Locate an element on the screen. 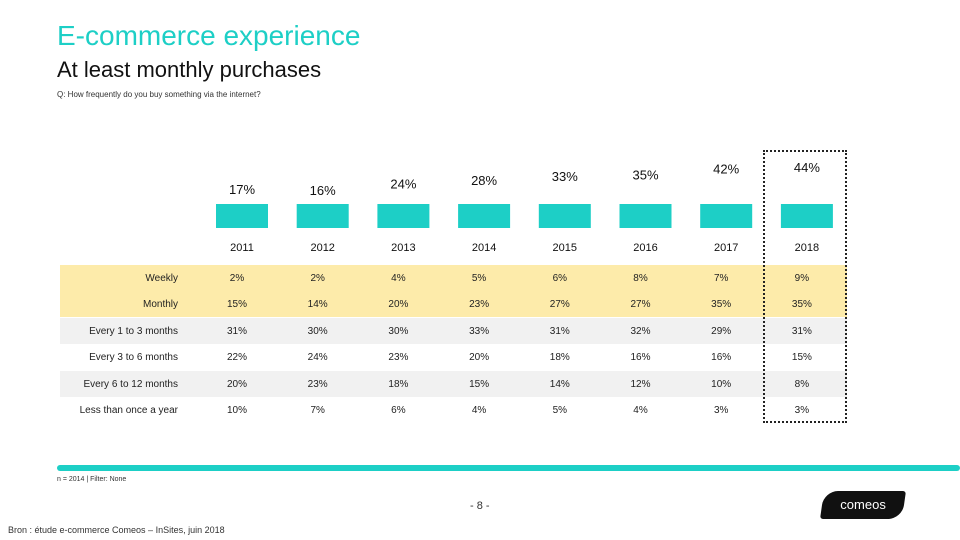 The height and width of the screenshot is (540, 960). row-label: Every 3 to 6 months is located at coordinates (133, 358).